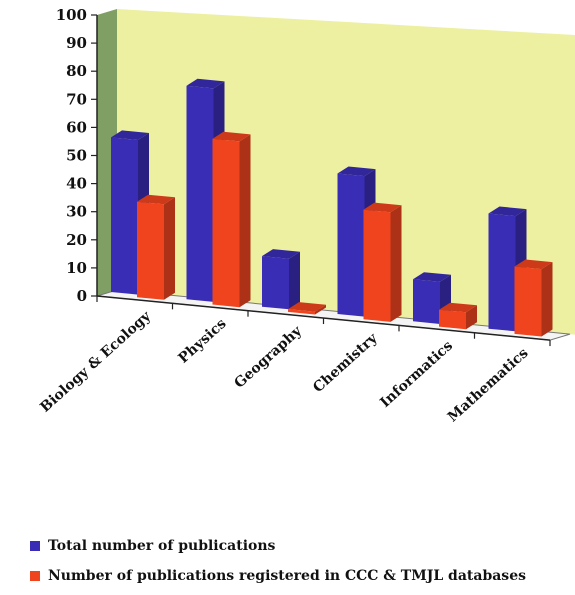 The height and width of the screenshot is (595, 575). Describe the element at coordinates (76, 99) in the screenshot. I see `y-tick-label: 70` at that location.